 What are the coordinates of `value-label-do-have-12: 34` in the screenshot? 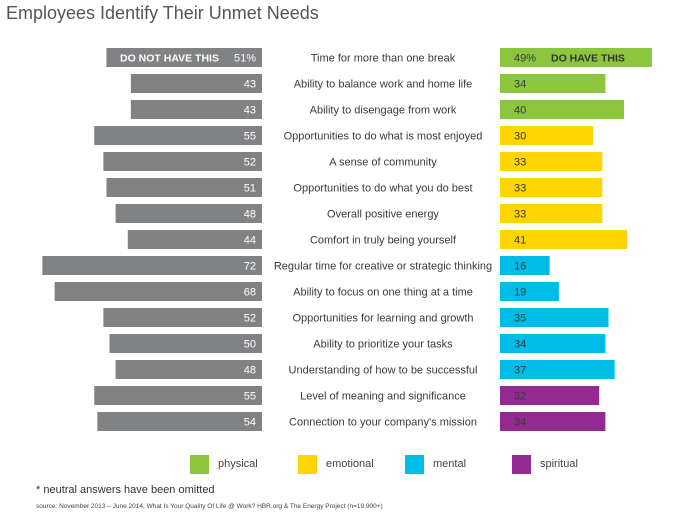 It's located at (520, 345).